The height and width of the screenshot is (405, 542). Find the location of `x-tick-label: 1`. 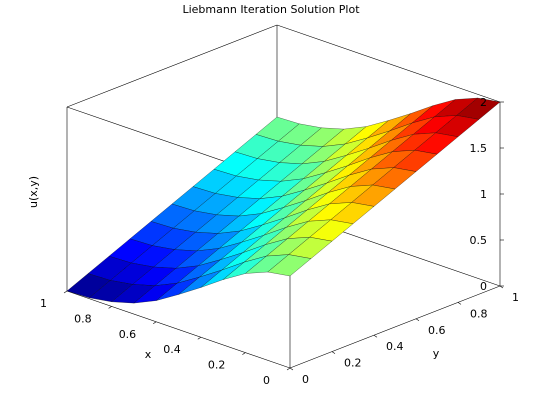

x-tick-label: 1 is located at coordinates (43, 303).